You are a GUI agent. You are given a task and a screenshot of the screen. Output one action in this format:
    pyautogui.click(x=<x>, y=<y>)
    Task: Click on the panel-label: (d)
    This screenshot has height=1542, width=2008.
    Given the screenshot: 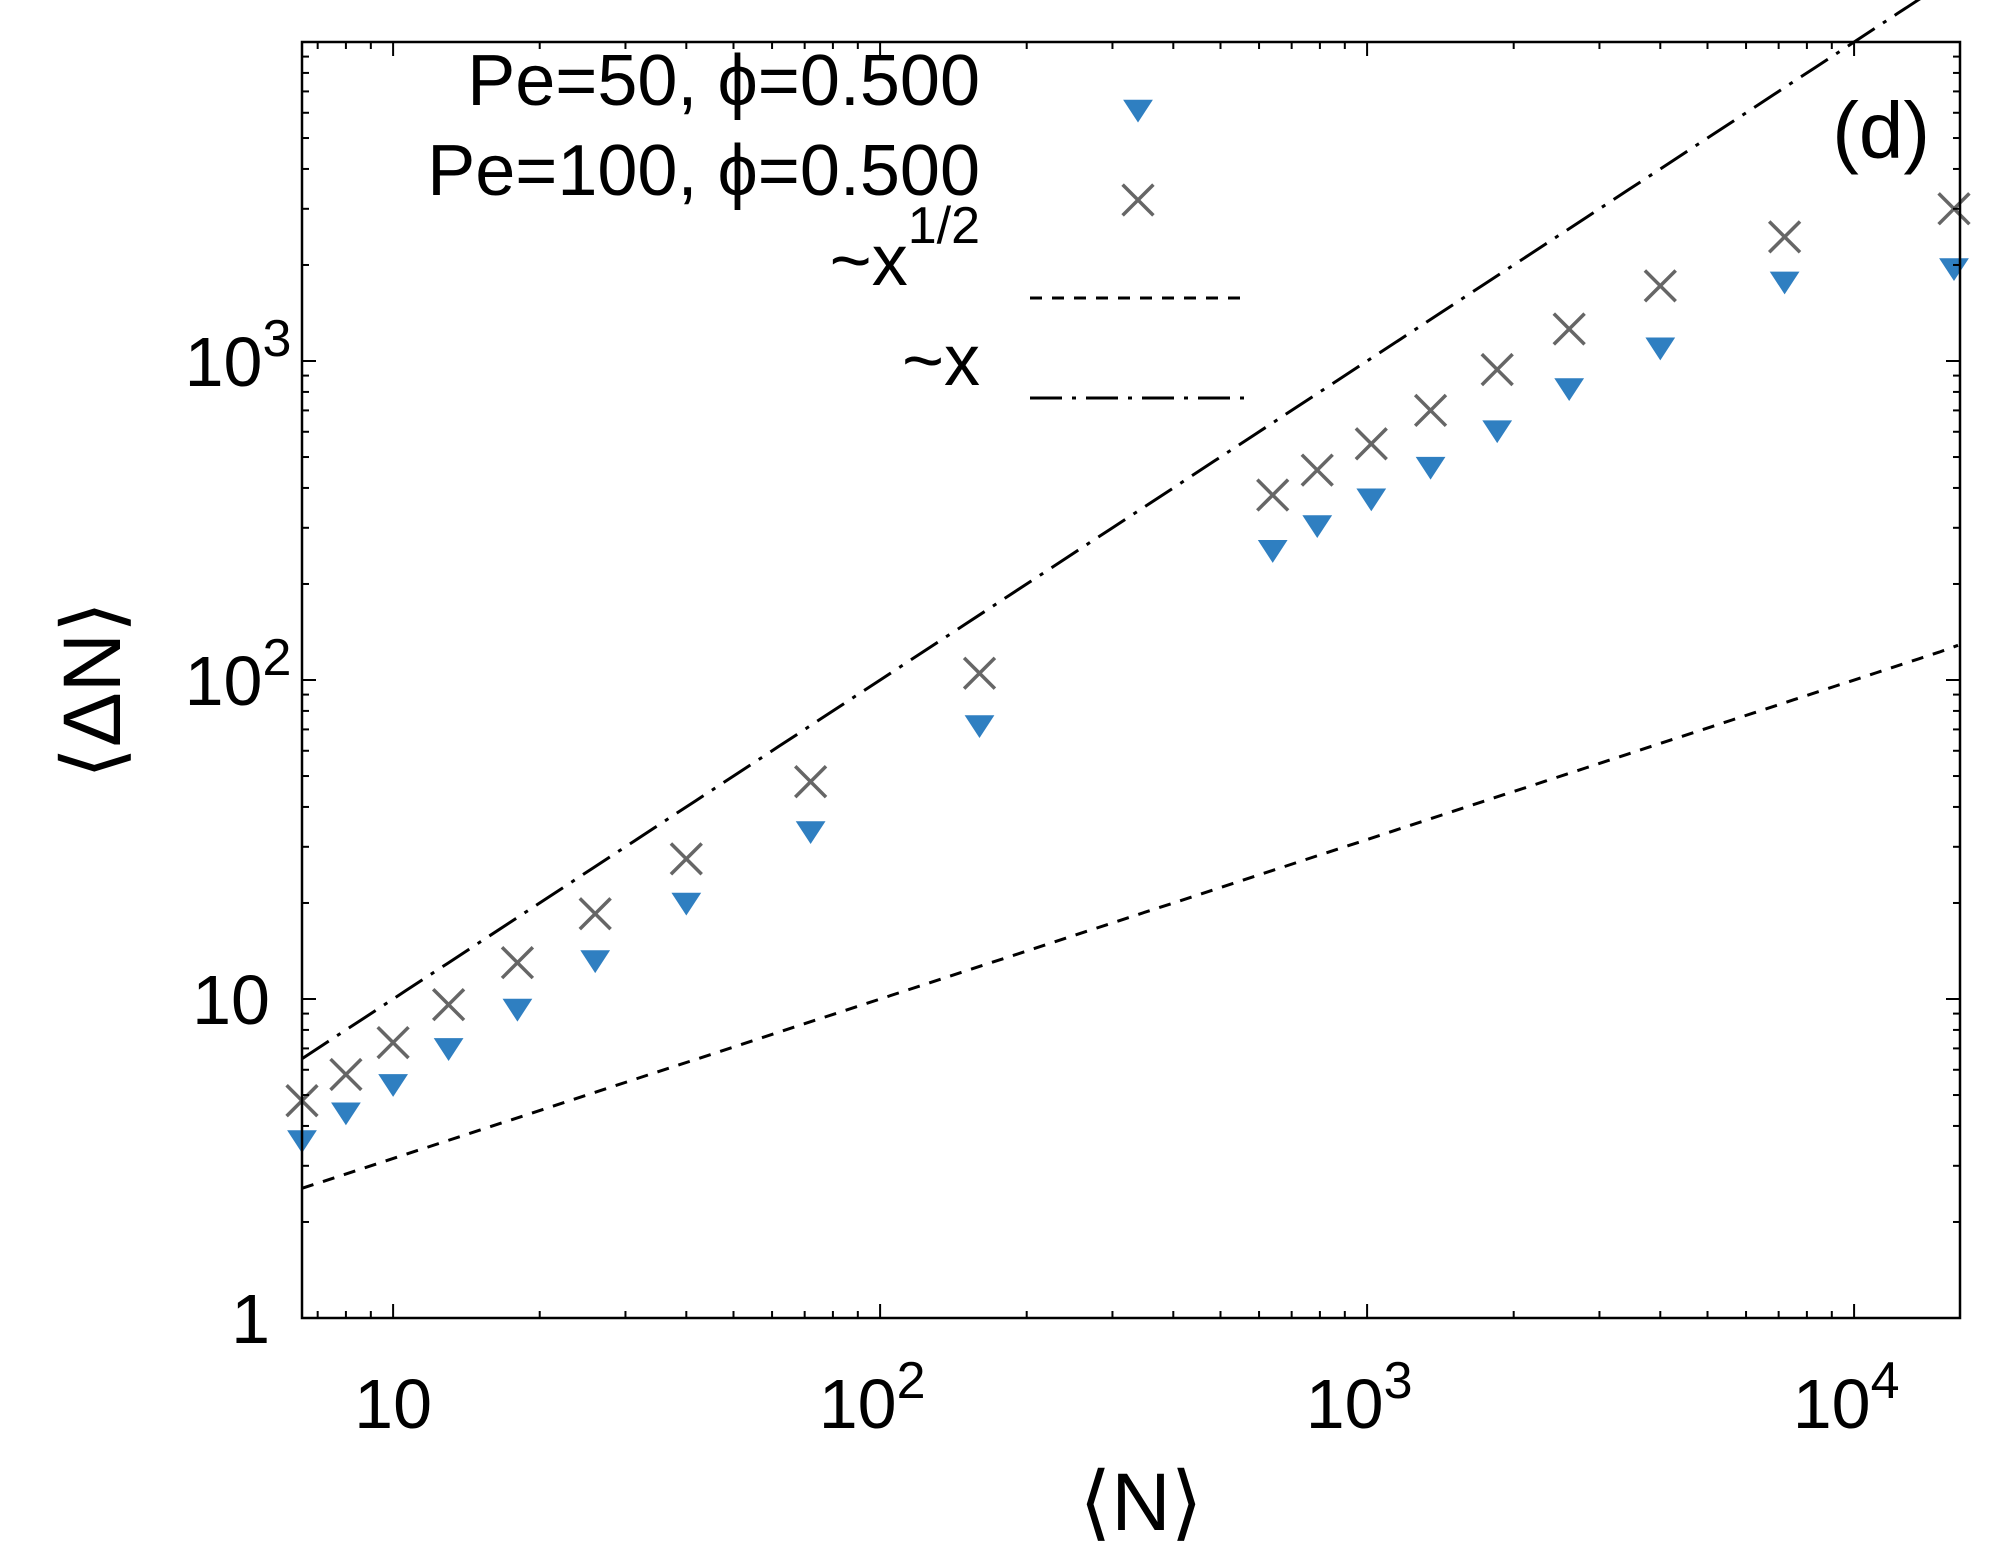 What is the action you would take?
    pyautogui.click(x=1881, y=130)
    